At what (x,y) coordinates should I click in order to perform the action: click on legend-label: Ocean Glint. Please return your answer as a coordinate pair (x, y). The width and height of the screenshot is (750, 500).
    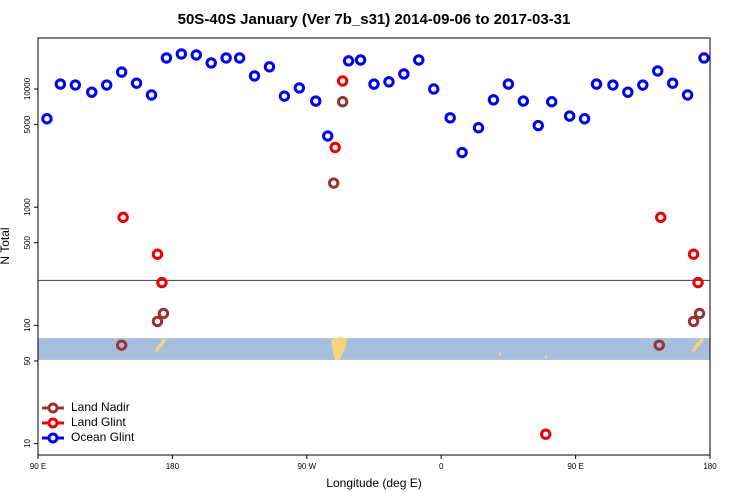
    Looking at the image, I should click on (103, 437).